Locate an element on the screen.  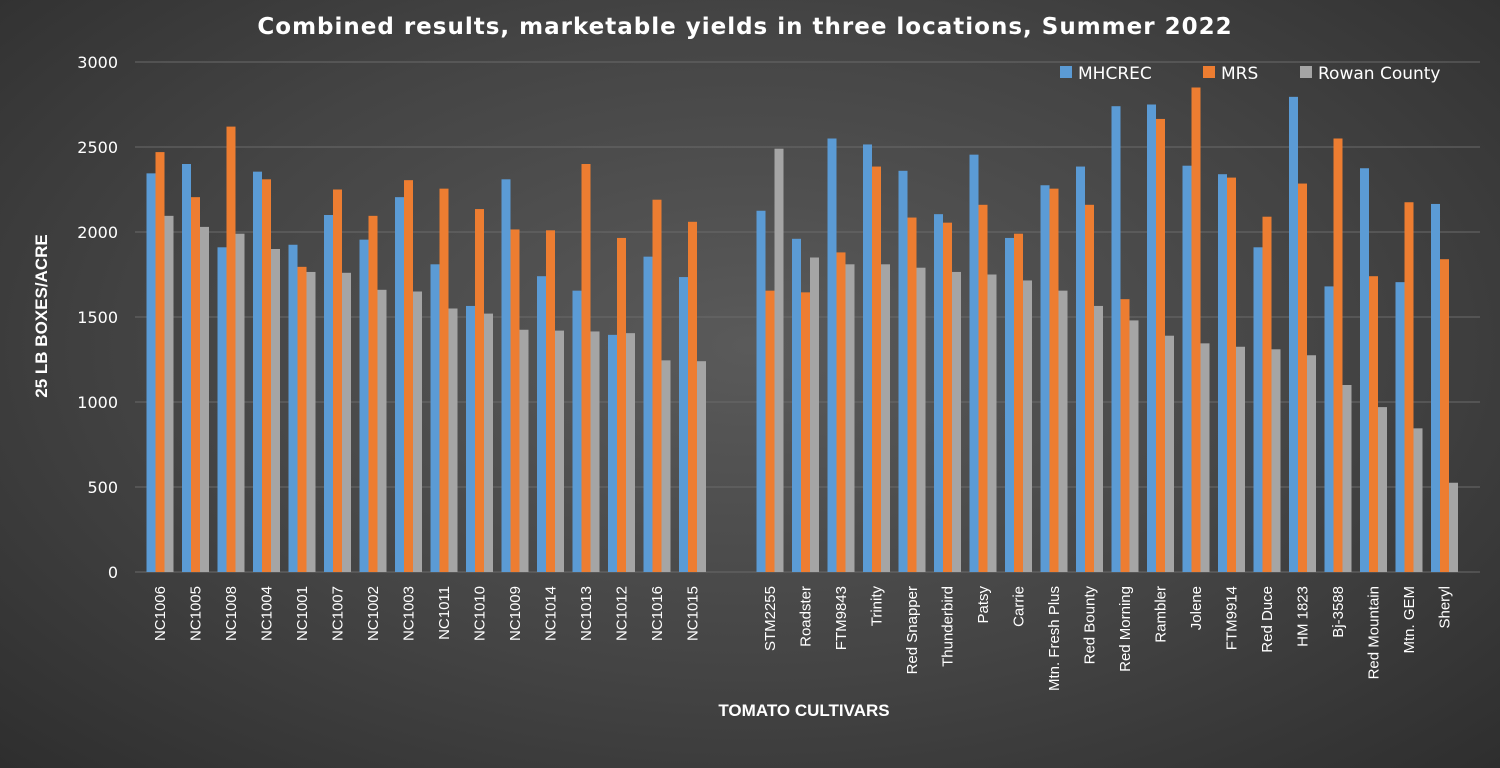
x-tick-label: FTM9843 is located at coordinates (841, 618).